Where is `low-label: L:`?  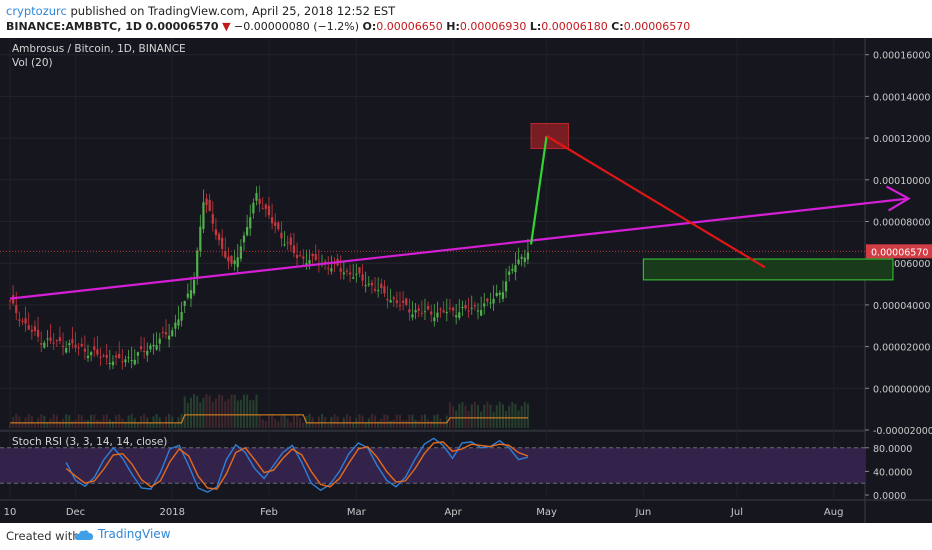 low-label: L: is located at coordinates (535, 26).